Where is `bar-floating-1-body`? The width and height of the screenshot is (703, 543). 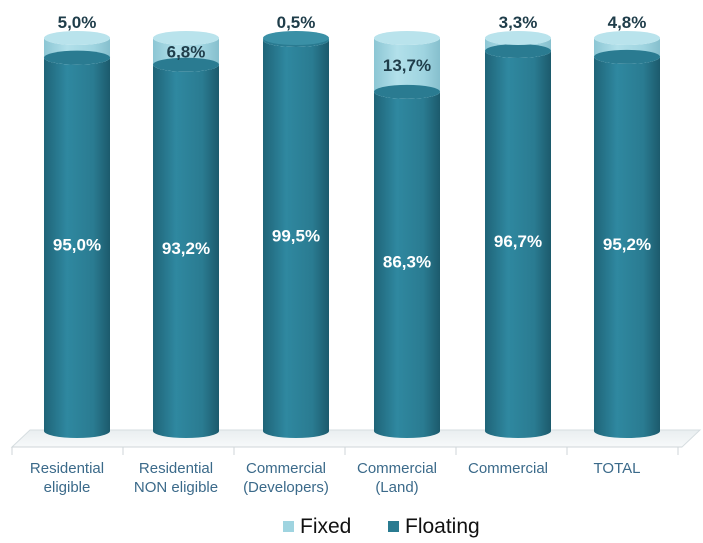 bar-floating-1-body is located at coordinates (77, 248).